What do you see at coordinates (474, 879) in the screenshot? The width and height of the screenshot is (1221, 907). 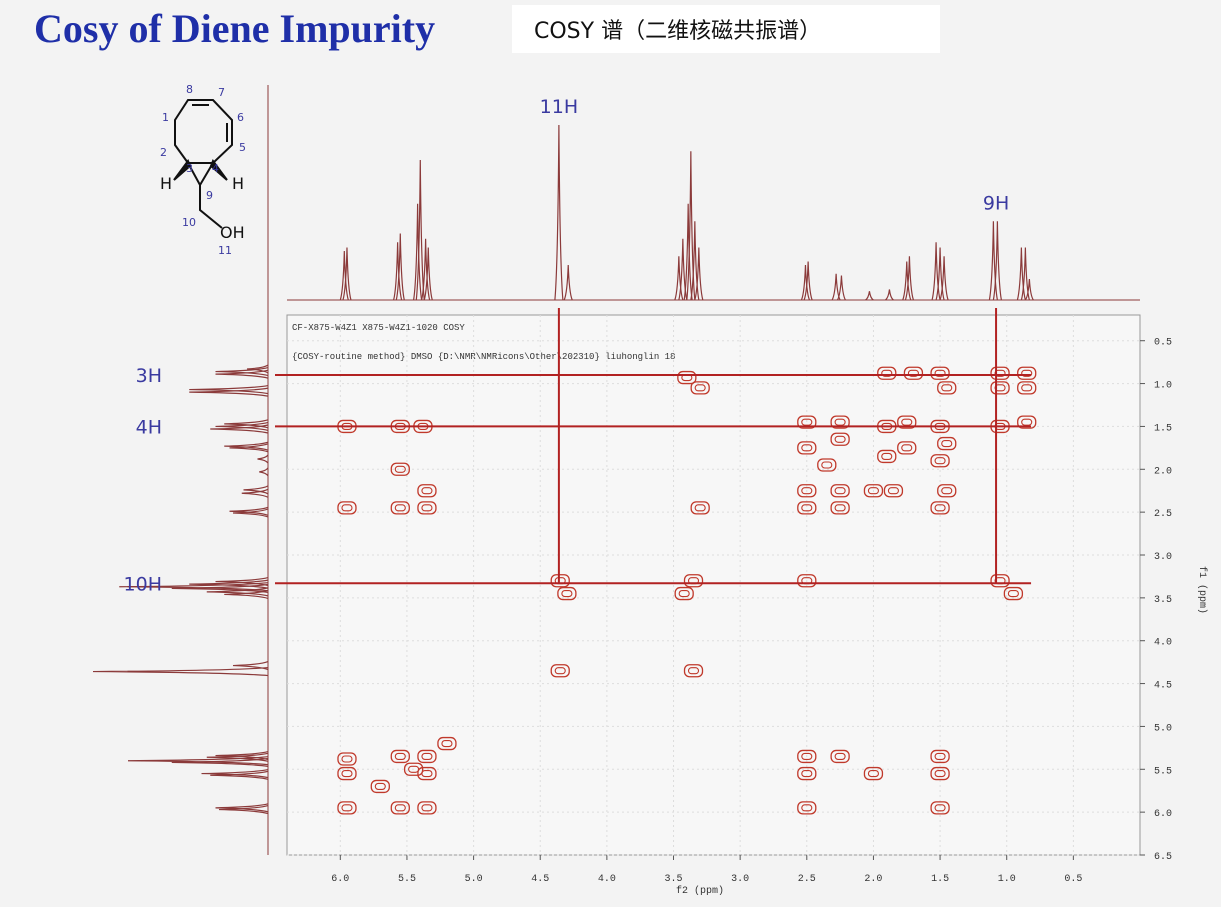 I see `x-tick-label: 5.0` at bounding box center [474, 879].